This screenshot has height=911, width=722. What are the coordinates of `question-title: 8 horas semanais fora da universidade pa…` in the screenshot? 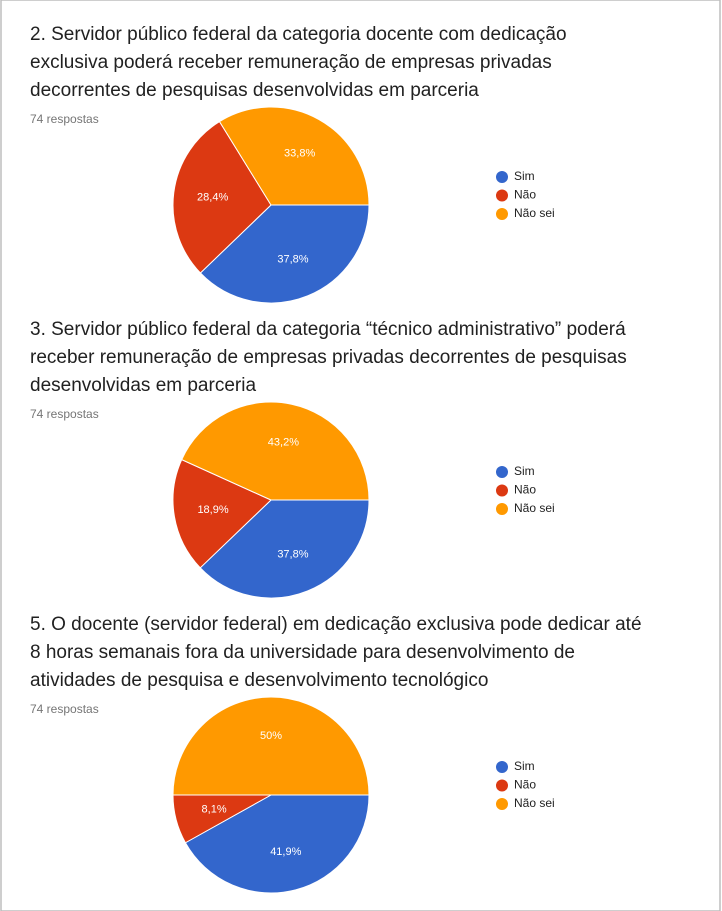 It's located at (302, 652).